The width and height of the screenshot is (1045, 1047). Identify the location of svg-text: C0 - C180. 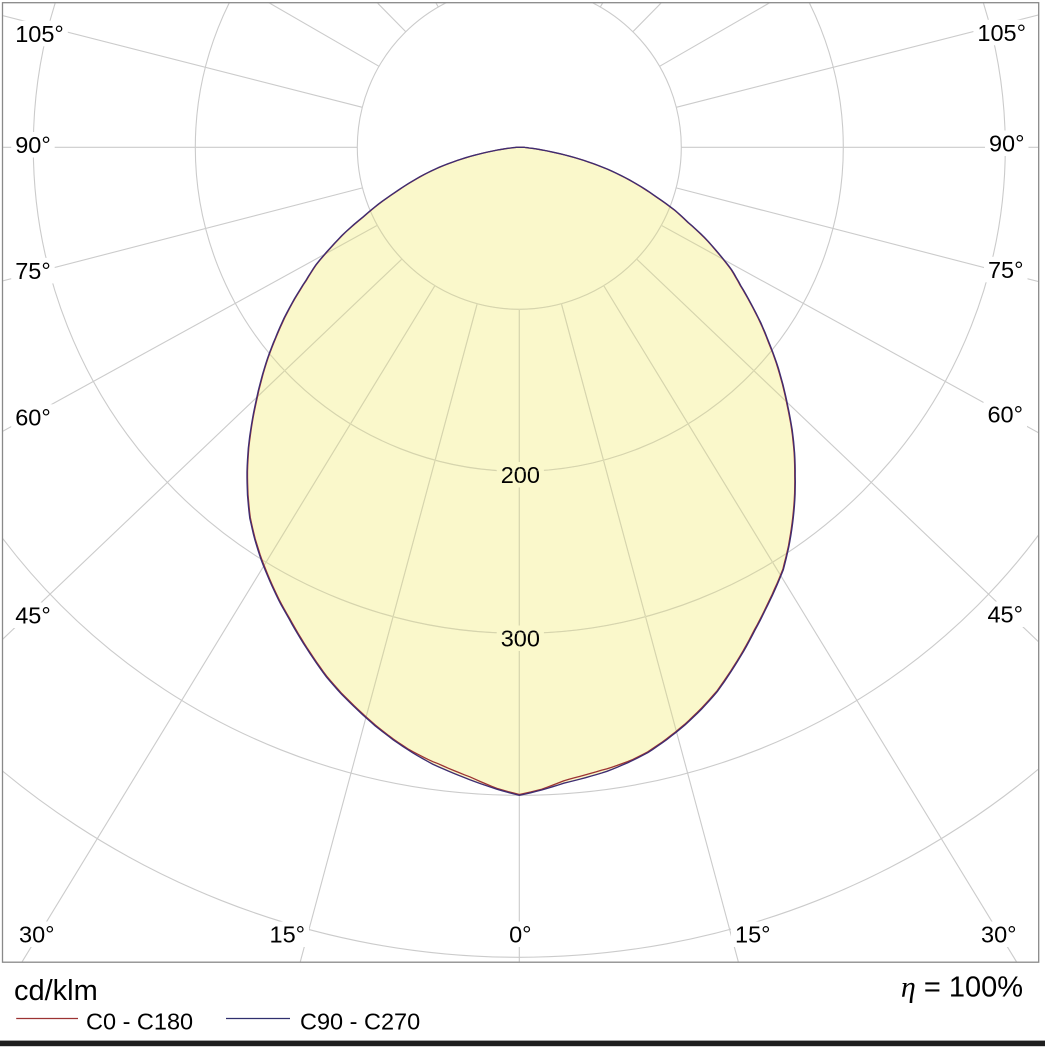
(139, 1022).